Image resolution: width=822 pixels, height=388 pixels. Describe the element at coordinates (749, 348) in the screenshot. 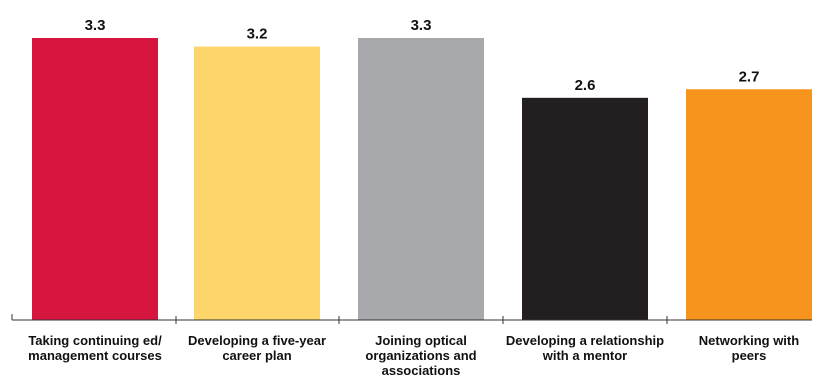

I see `category-label-5: Networking with peers` at that location.